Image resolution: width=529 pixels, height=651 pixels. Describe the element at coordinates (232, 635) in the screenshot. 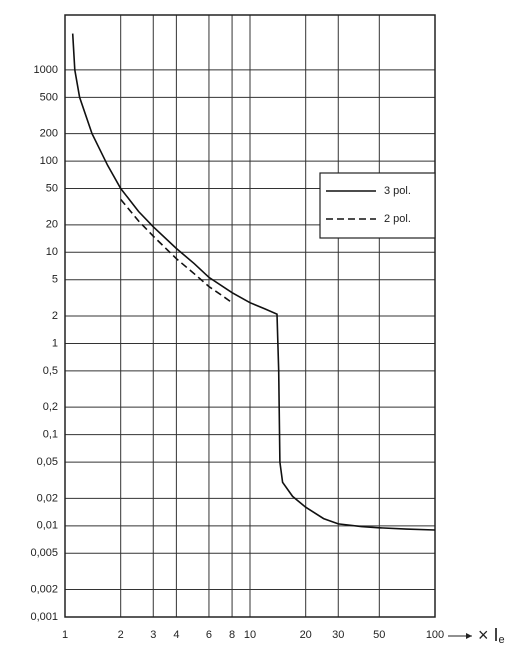

I see `x-tick-label: 8` at that location.